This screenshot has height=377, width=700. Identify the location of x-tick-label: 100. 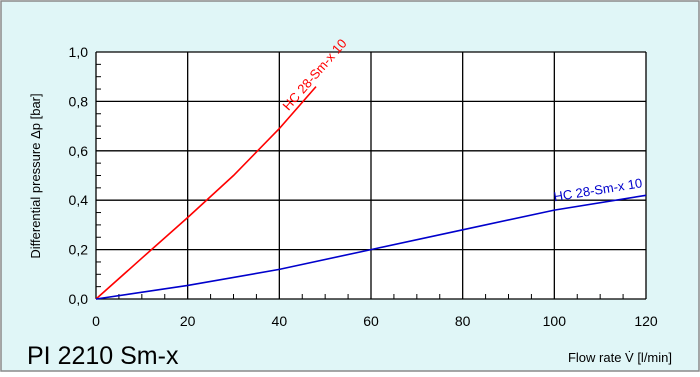
(555, 321).